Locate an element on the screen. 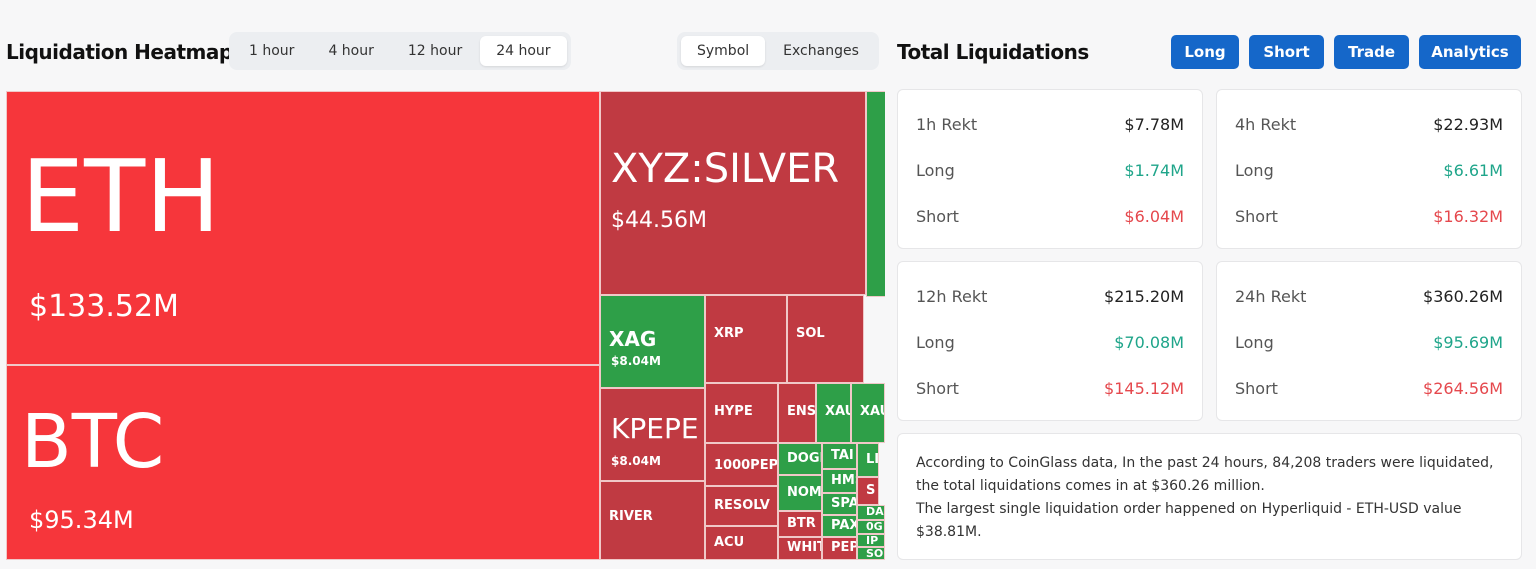 The width and height of the screenshot is (1536, 569). tile-value: $95.34M is located at coordinates (81, 520).